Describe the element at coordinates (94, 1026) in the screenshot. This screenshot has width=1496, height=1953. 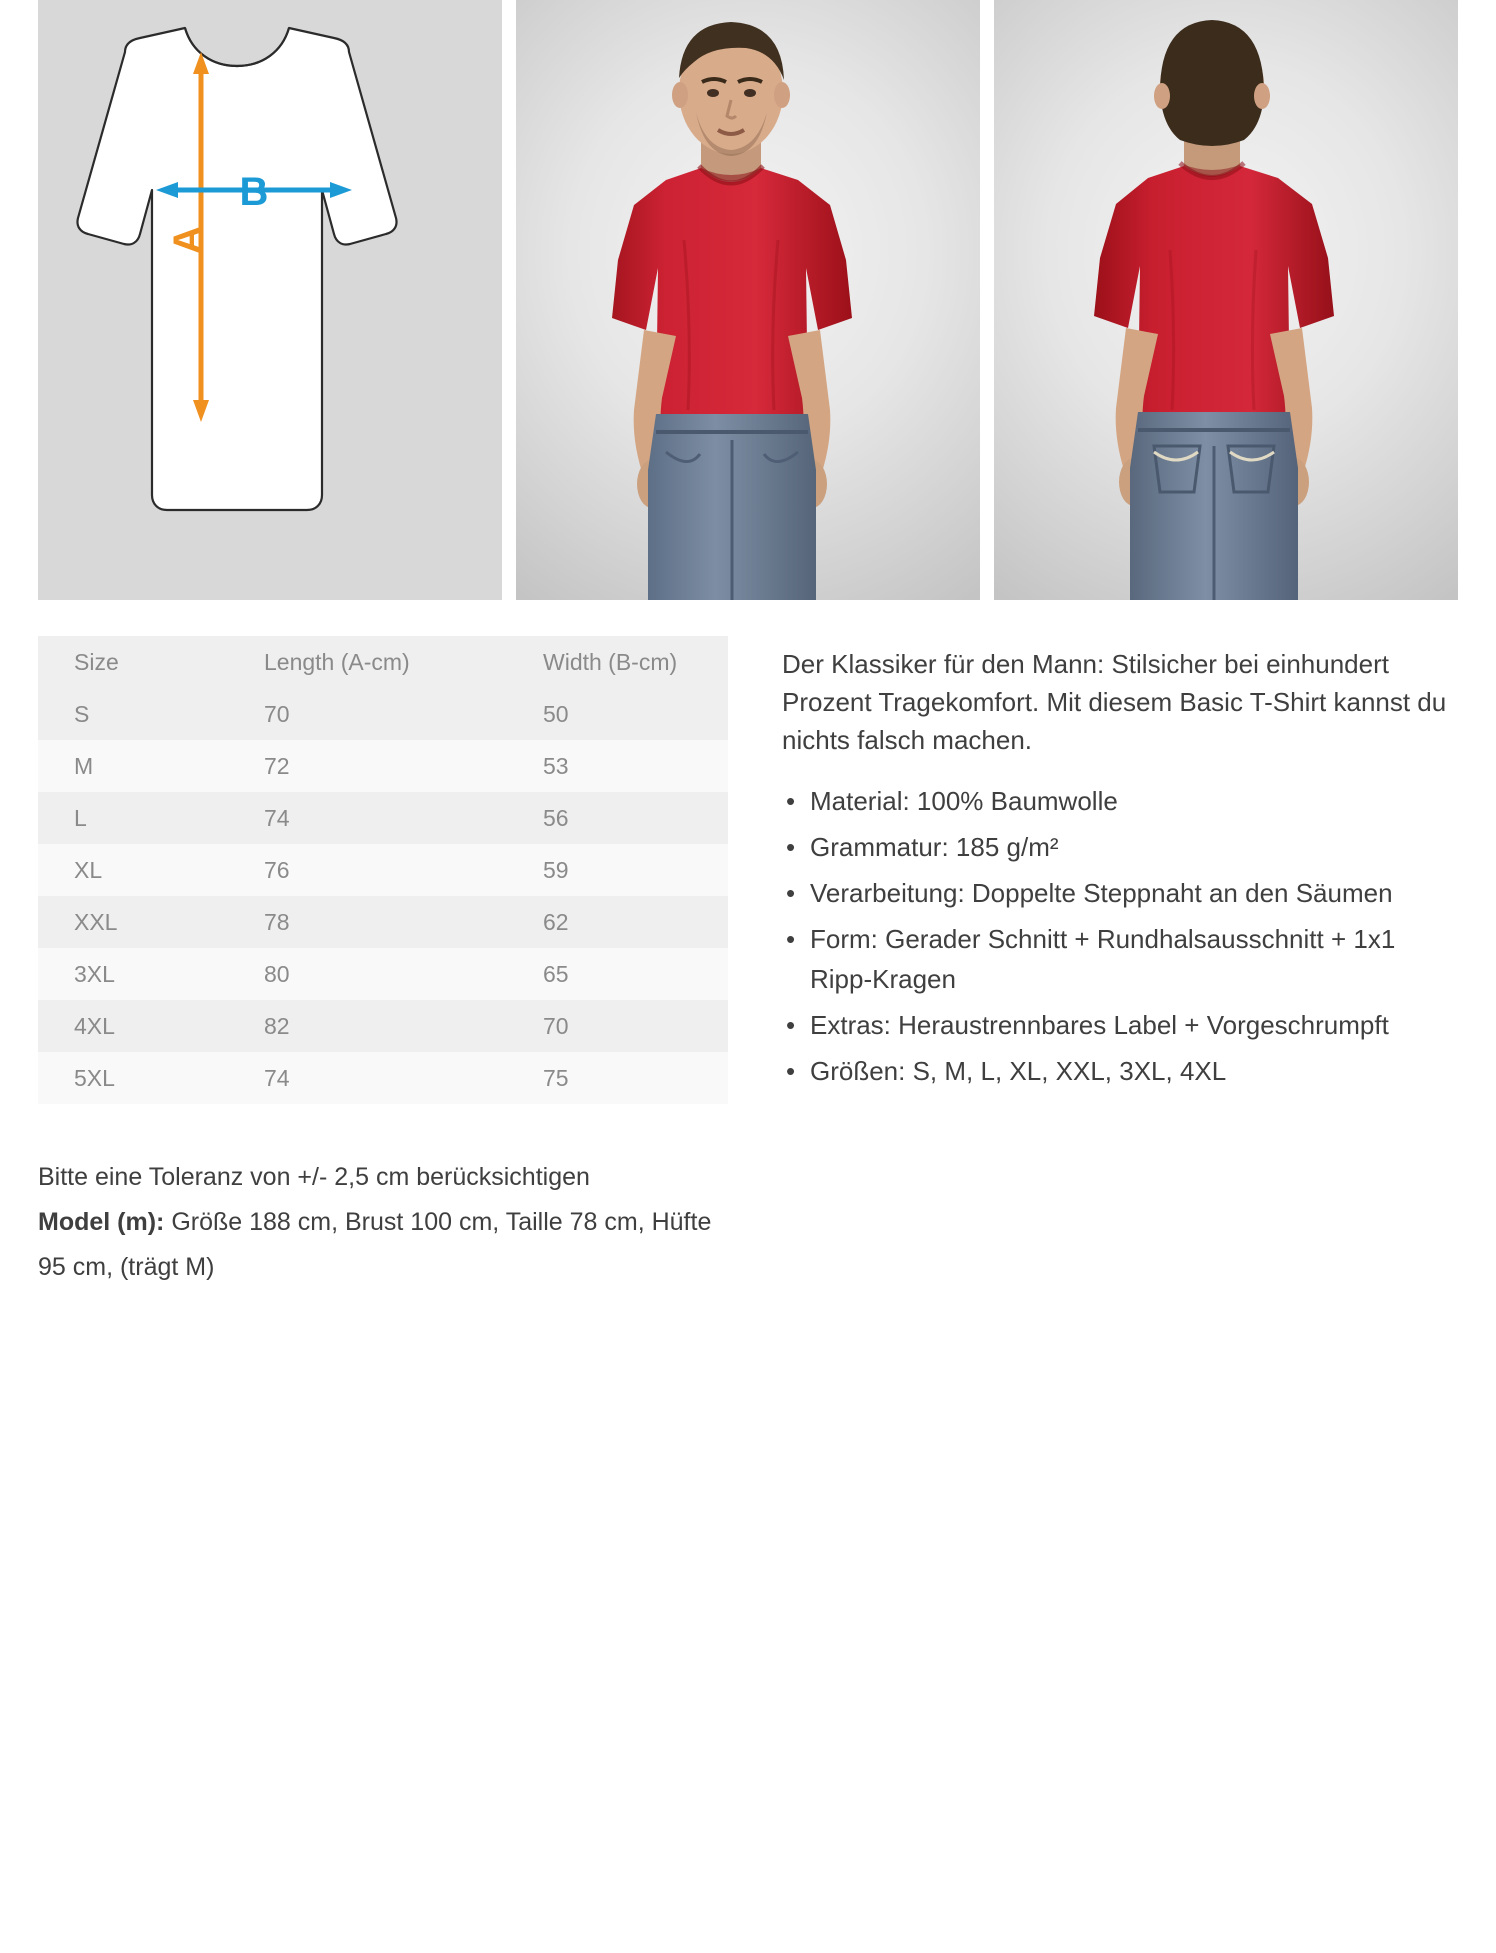
I see `cell-size: 4XL` at that location.